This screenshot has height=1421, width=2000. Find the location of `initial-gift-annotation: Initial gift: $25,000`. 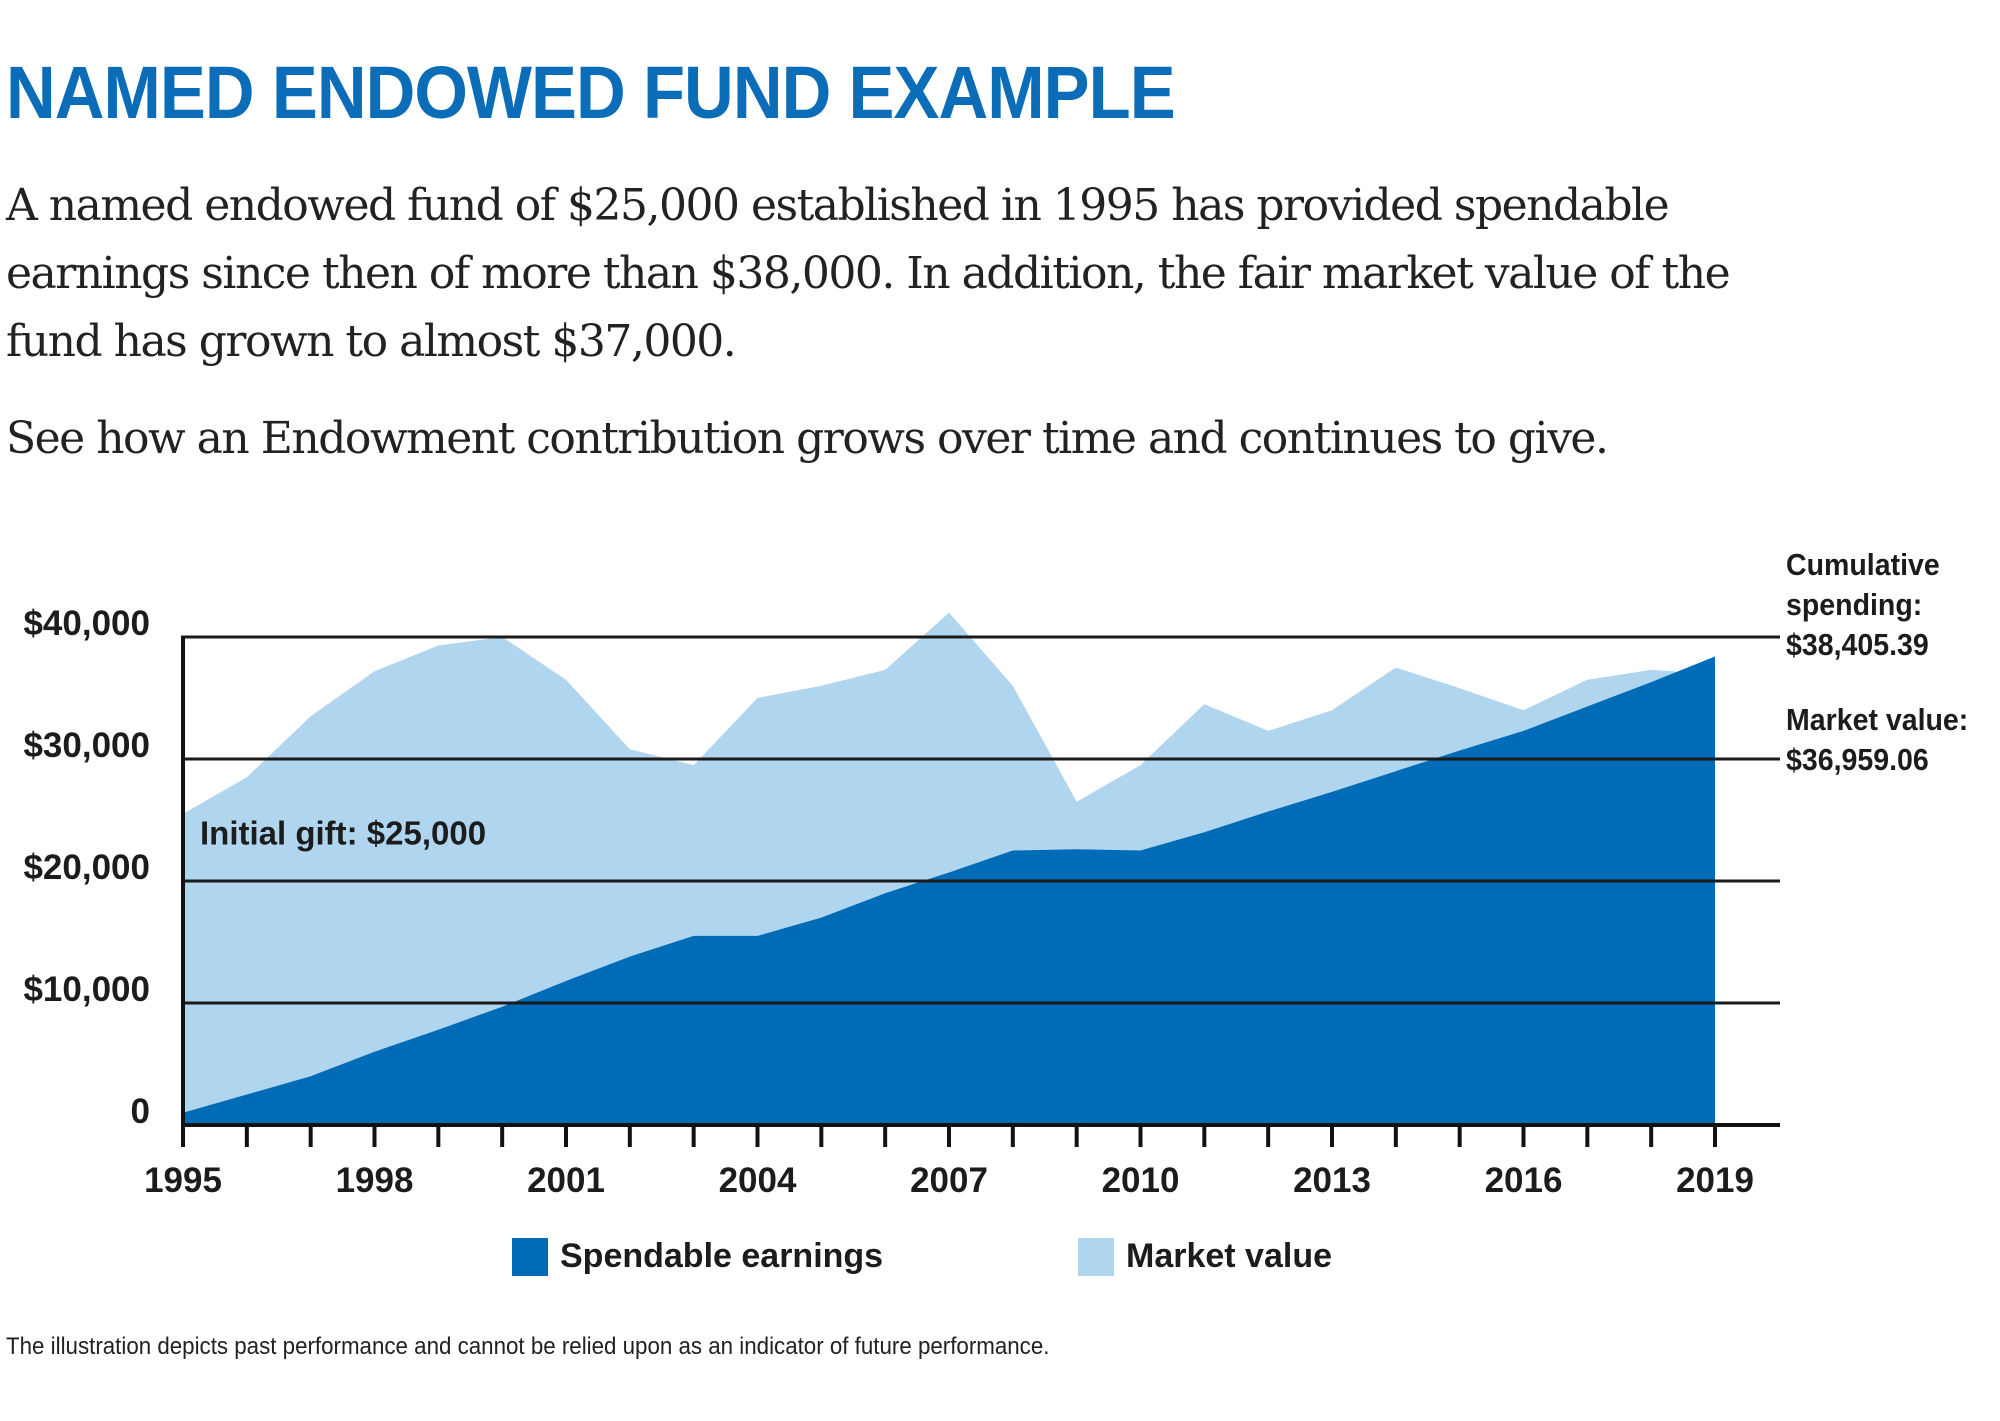

initial-gift-annotation: Initial gift: $25,000 is located at coordinates (343, 832).